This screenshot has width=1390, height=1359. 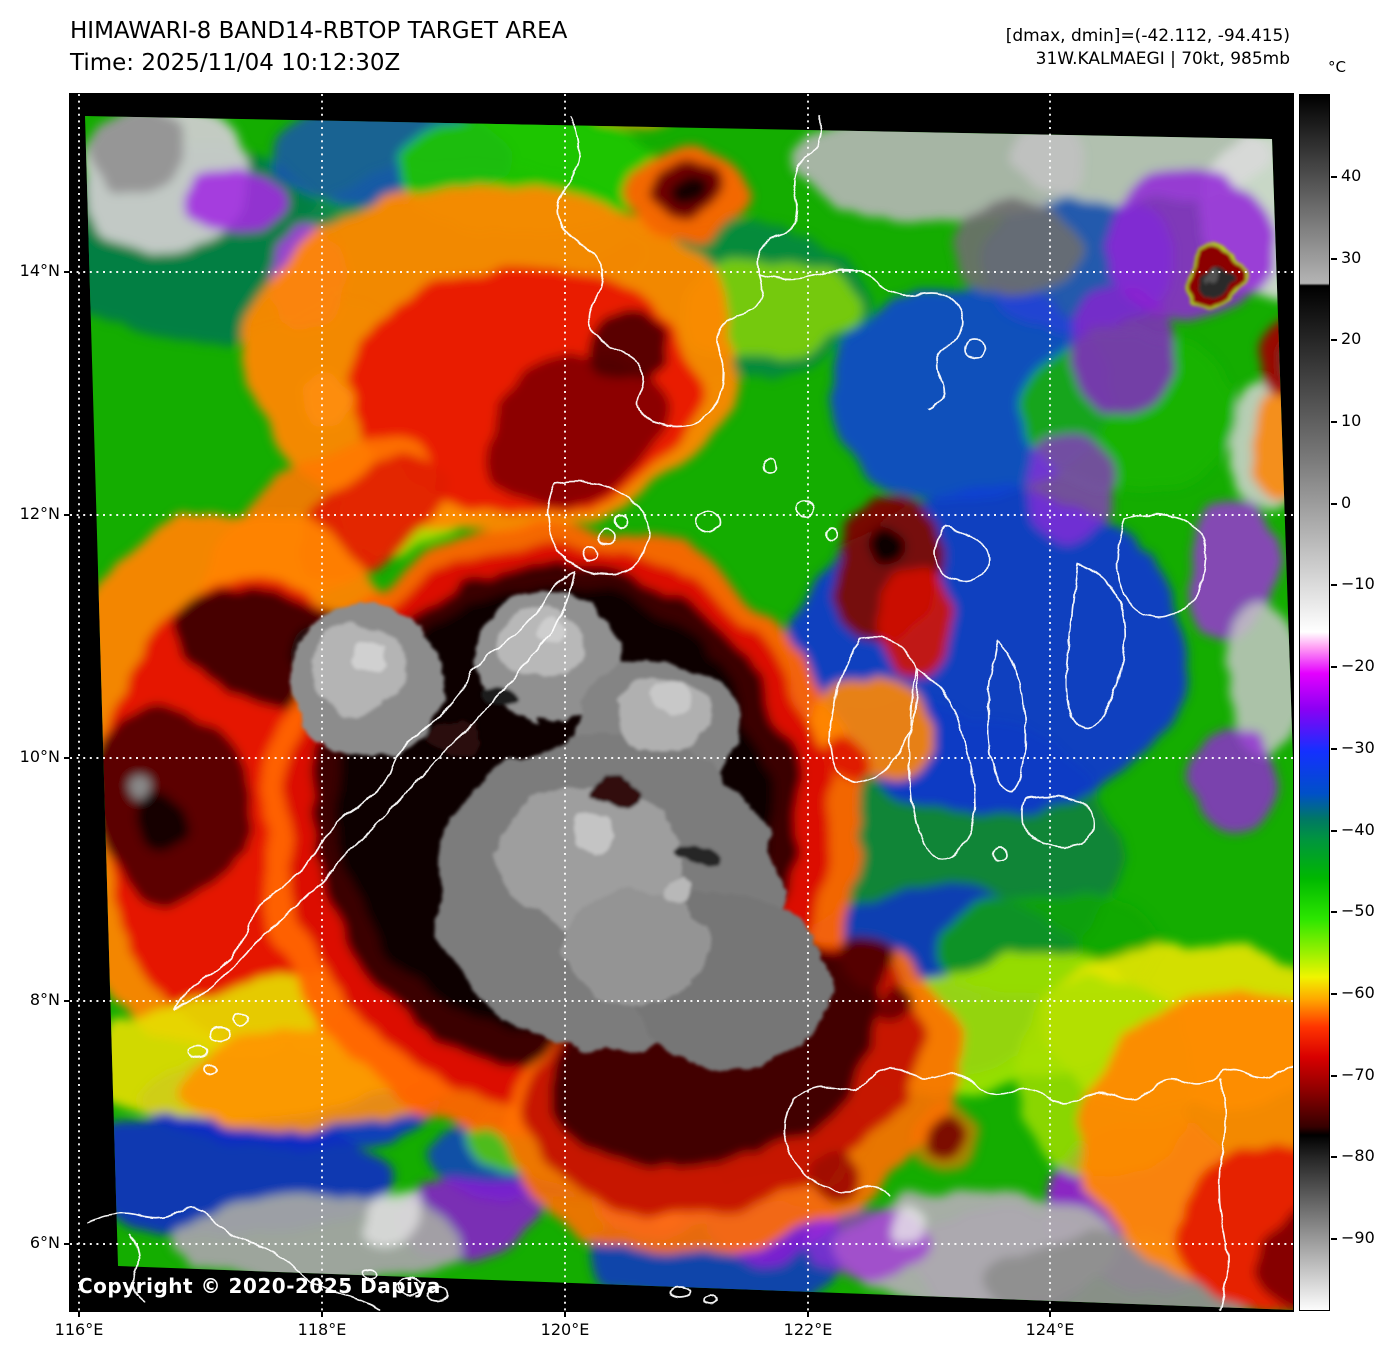 I want to click on lon-tick-label: 122°E, so click(x=808, y=1329).